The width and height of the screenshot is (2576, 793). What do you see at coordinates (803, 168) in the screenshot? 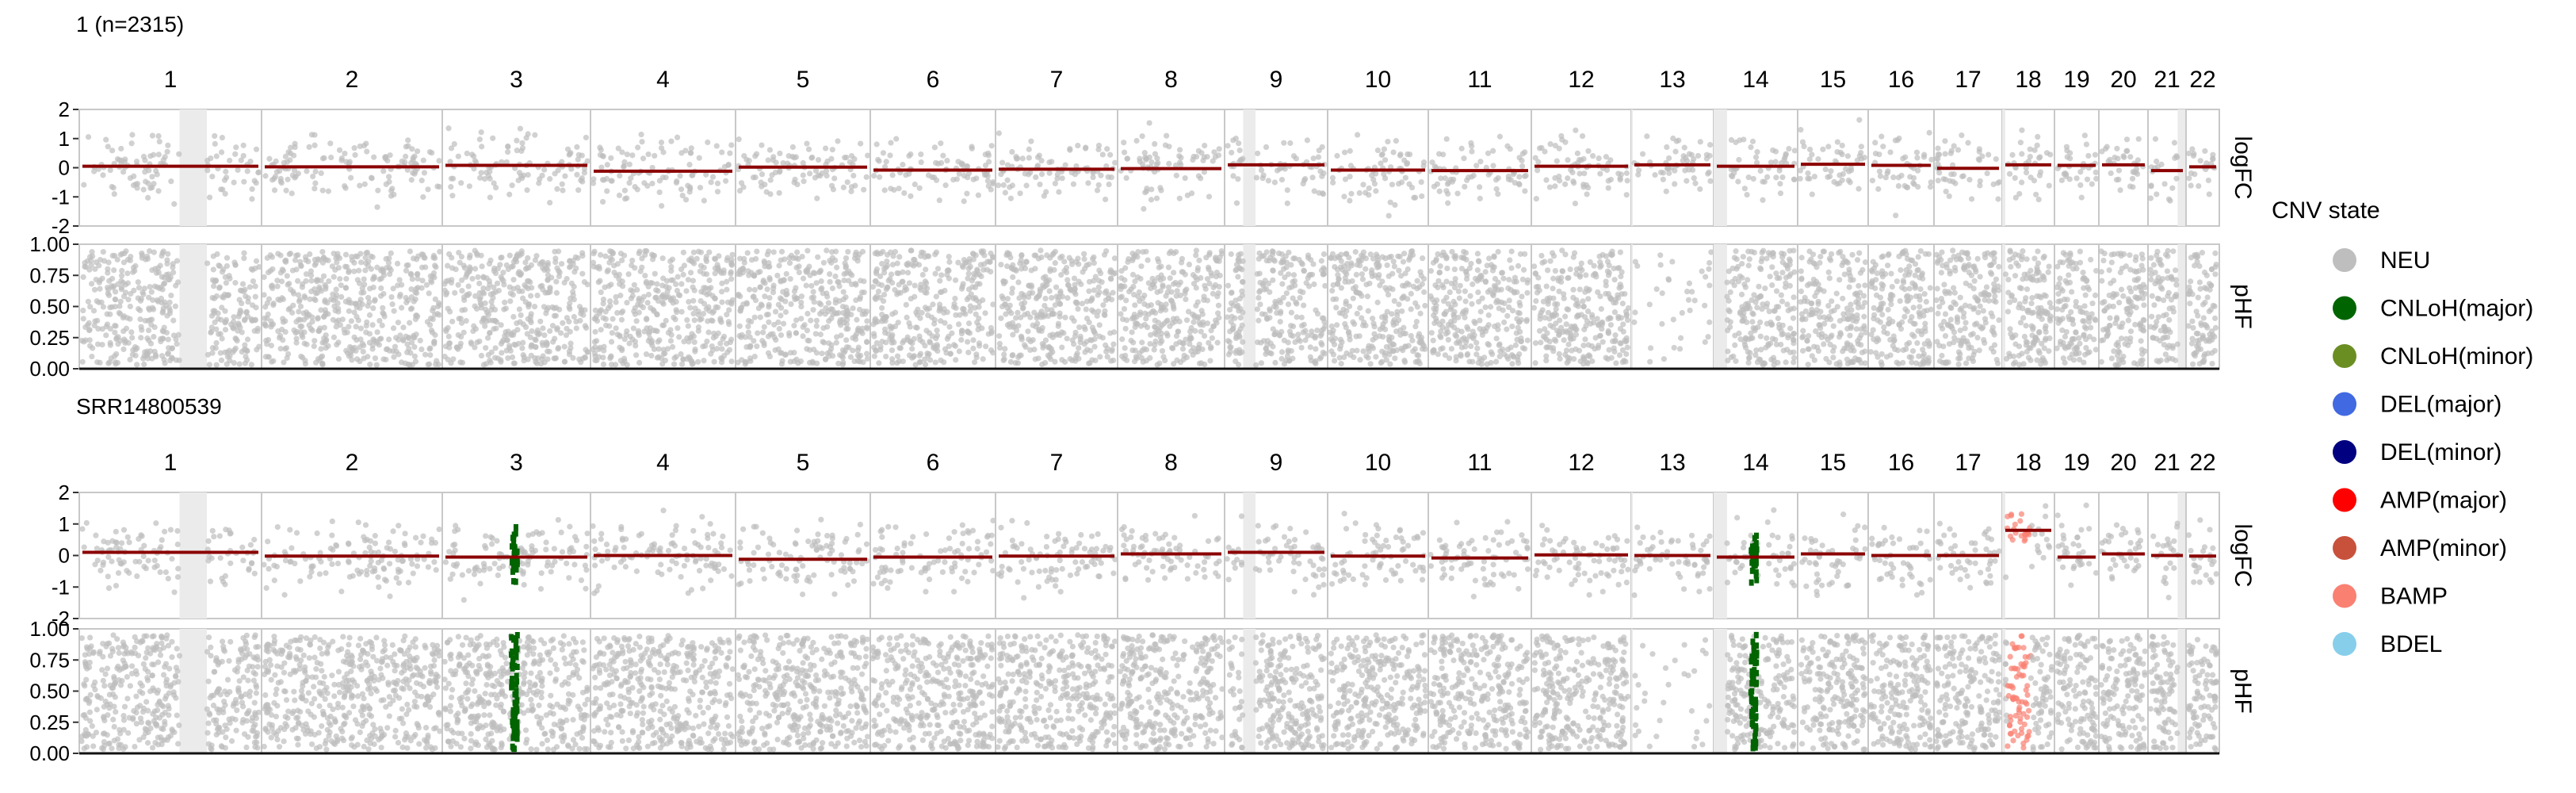
I see `chr-5-logFC-panel` at bounding box center [803, 168].